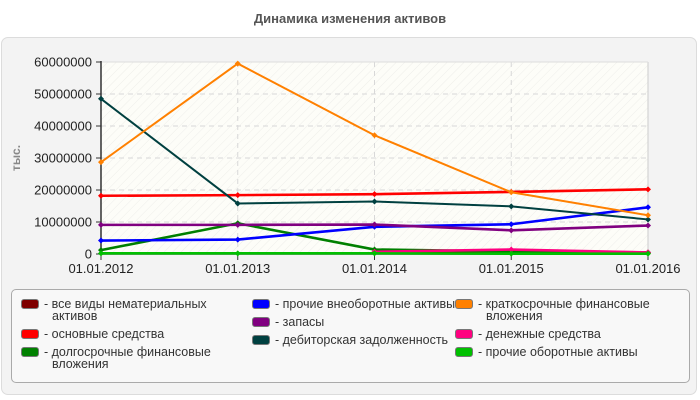 The height and width of the screenshot is (400, 700). Describe the element at coordinates (63, 190) in the screenshot. I see `y-tick-label: 20000000` at that location.